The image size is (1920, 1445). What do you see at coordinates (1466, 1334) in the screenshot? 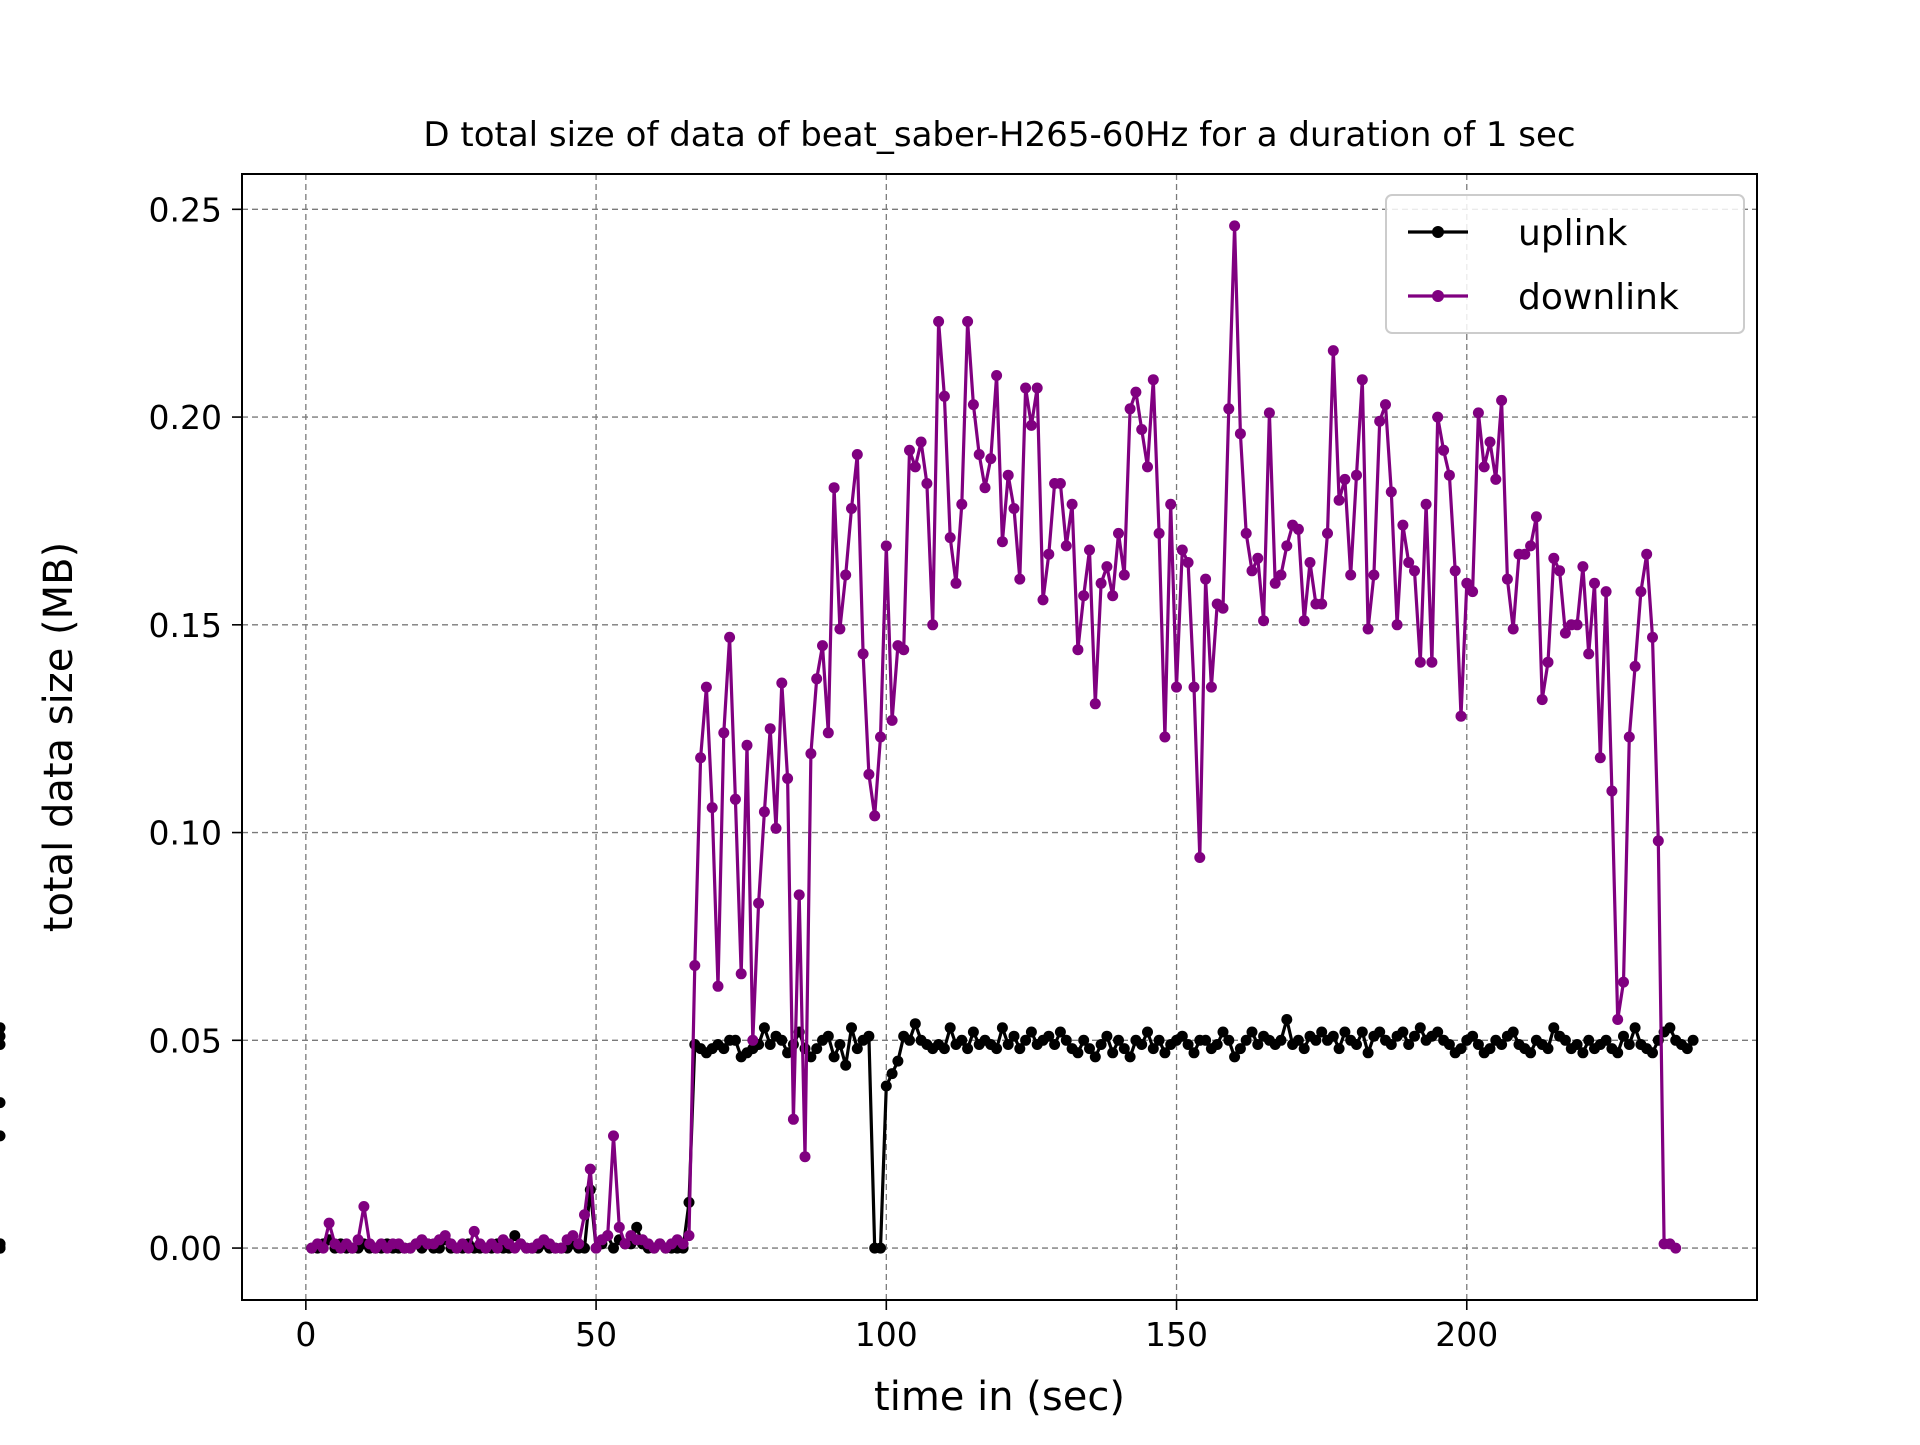
I see `x-tick-label: 200` at bounding box center [1466, 1334].